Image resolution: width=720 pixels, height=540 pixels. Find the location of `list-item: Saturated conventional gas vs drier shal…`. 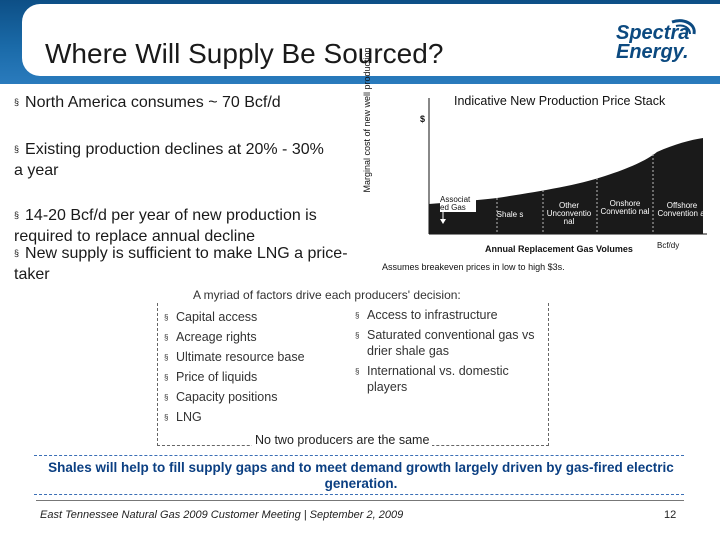

list-item: Saturated conventional gas vs drier shal… is located at coordinates (445, 343).